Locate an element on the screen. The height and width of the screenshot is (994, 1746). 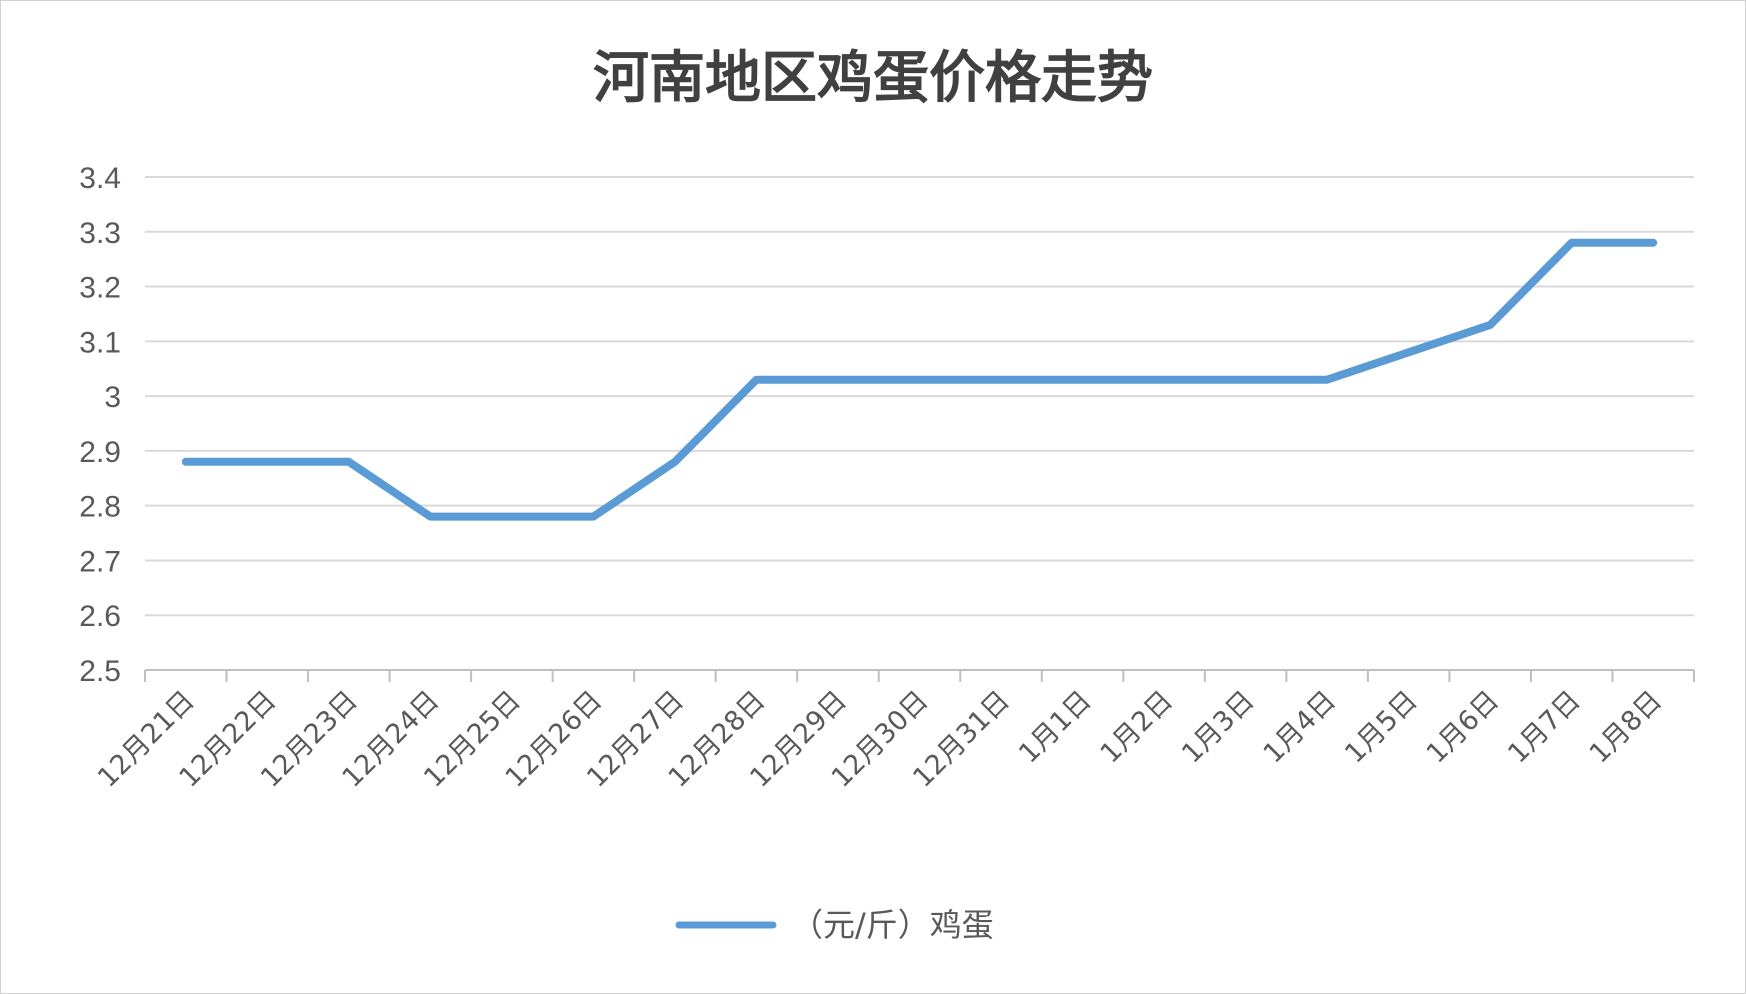
legend: （元/斤）鸡蛋 is located at coordinates (834, 925).